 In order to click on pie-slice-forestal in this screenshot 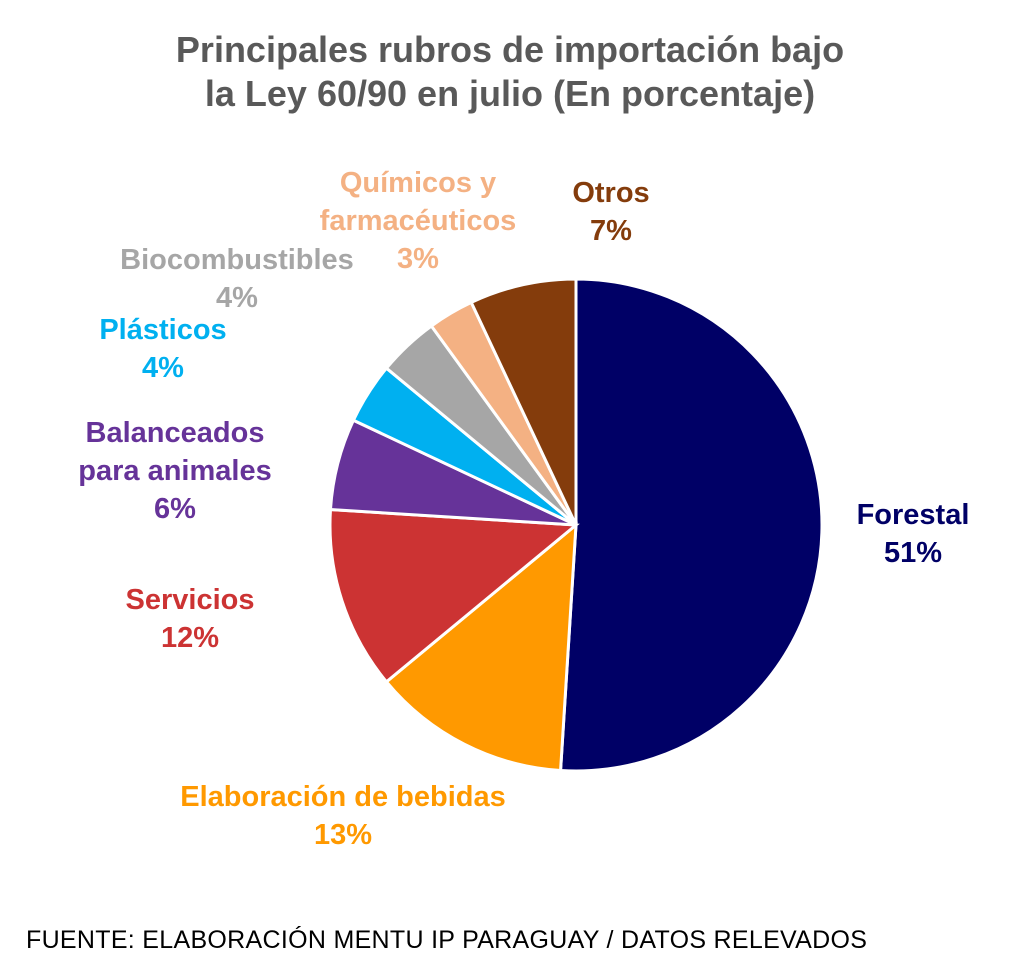, I will do `click(691, 525)`.